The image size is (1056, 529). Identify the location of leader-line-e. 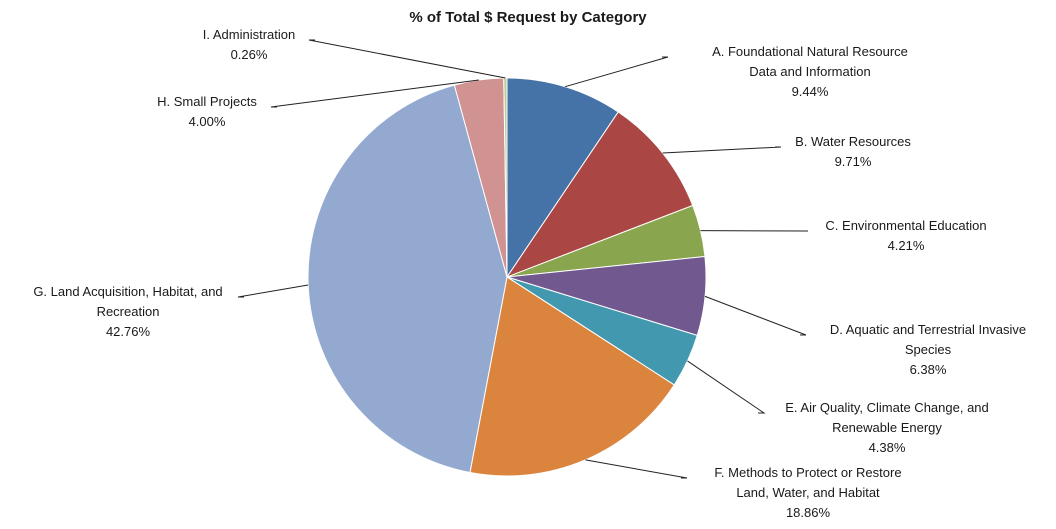
(725, 387).